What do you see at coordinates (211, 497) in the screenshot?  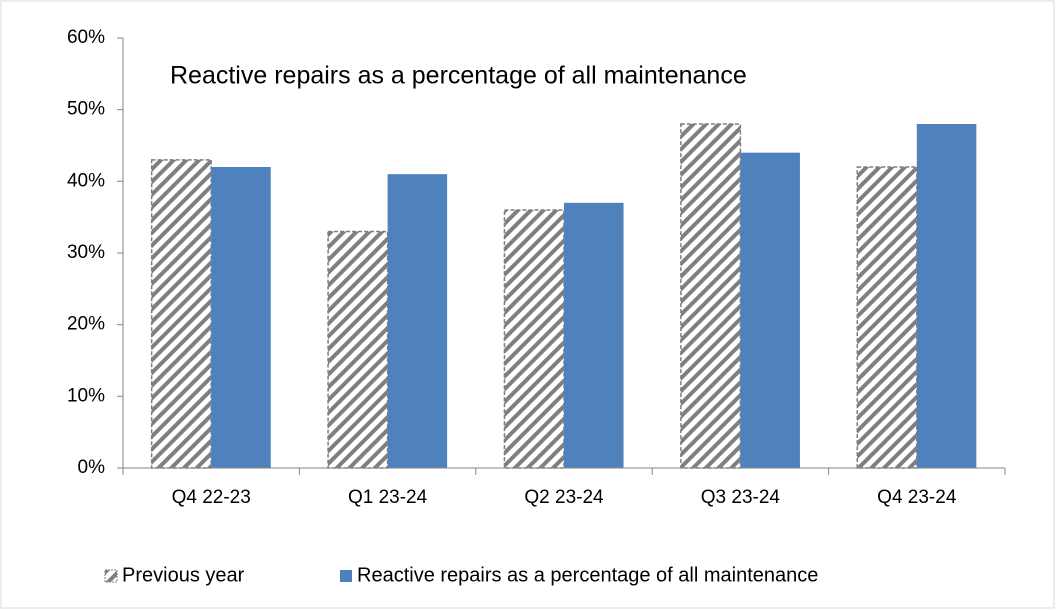 I see `x-tick-label: Q4 22-23` at bounding box center [211, 497].